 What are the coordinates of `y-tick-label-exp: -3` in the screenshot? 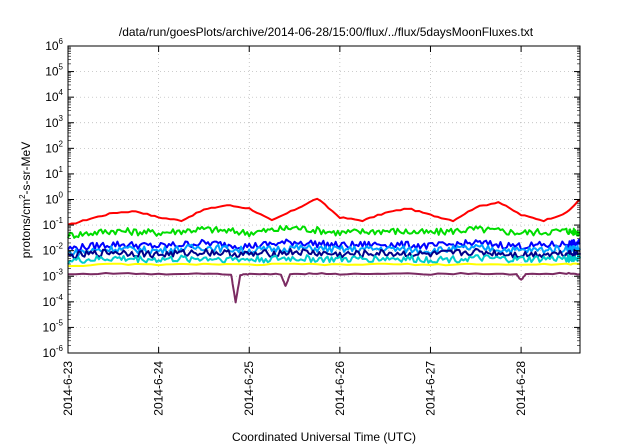 It's located at (60, 271).